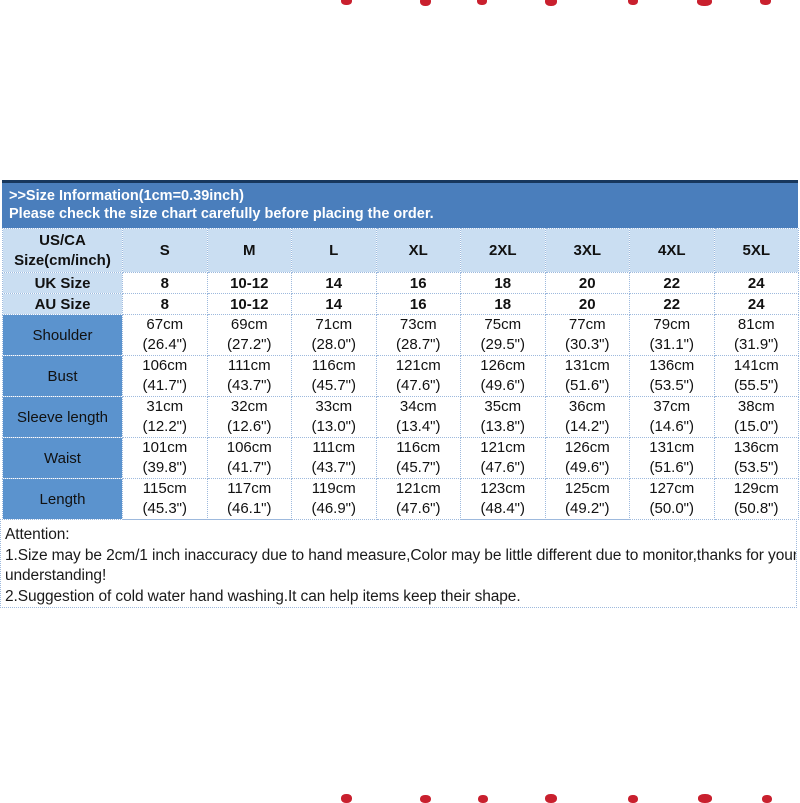 The image size is (800, 803). Describe the element at coordinates (587, 508) in the screenshot. I see `value-inch: (49.2")` at that location.